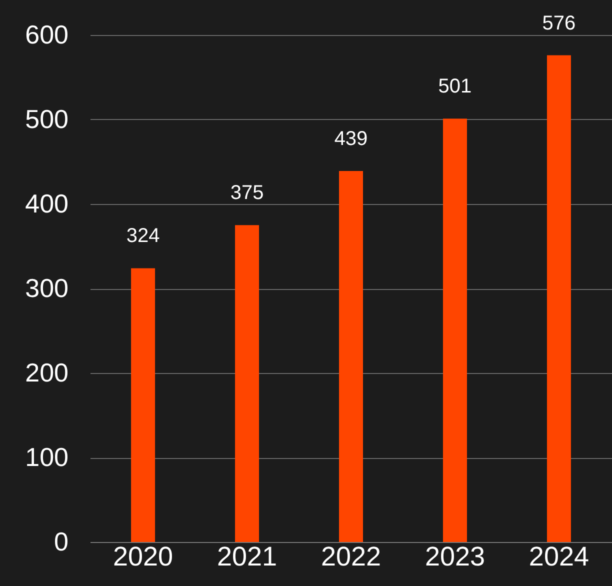  I want to click on x-tick-label: 2020, so click(143, 557).